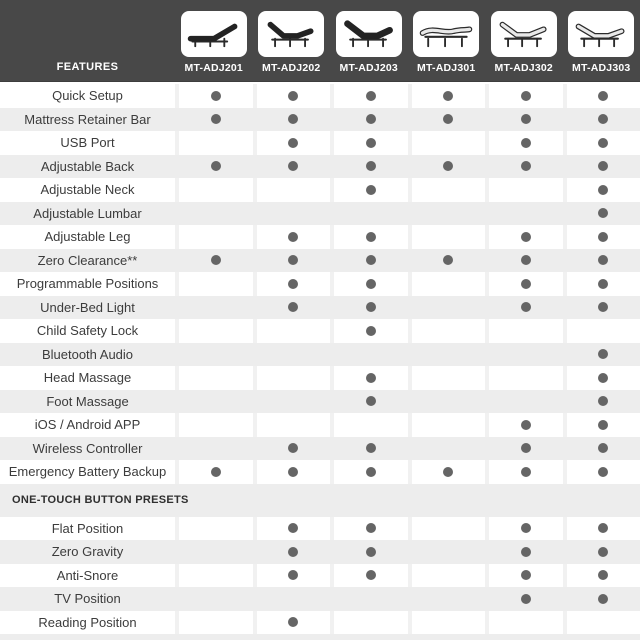 The width and height of the screenshot is (640, 640). I want to click on bed-light-head-foot-raised-icon, so click(523, 34).